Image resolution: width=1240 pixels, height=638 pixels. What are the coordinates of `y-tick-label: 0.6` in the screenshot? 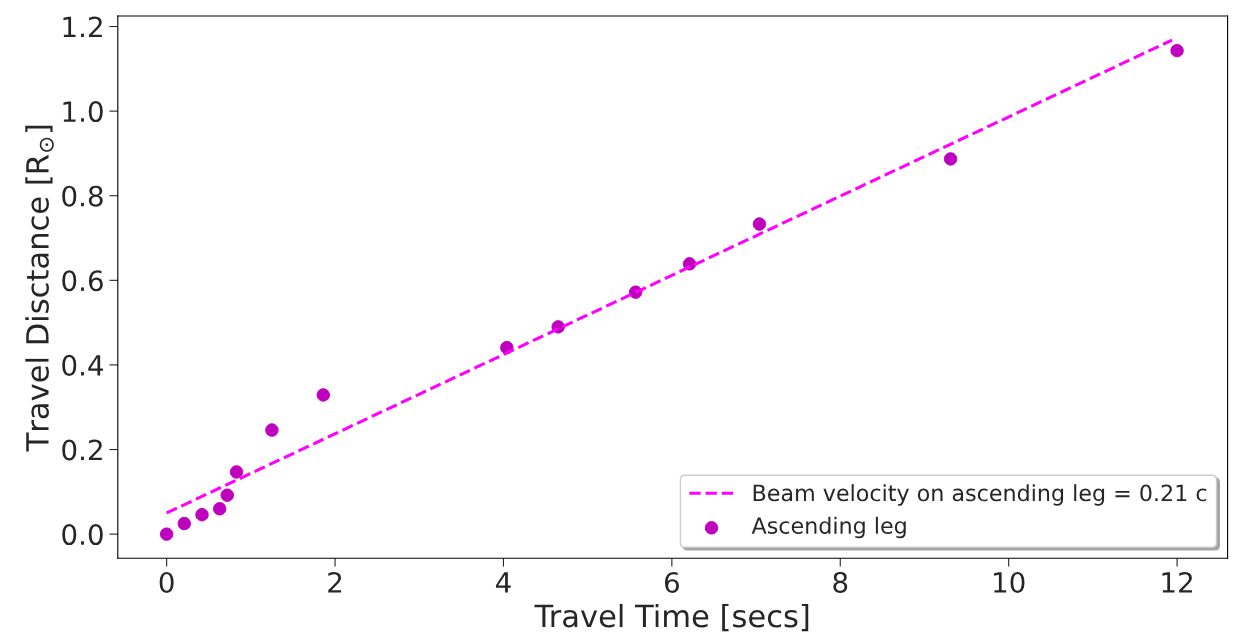 It's located at (82, 281).